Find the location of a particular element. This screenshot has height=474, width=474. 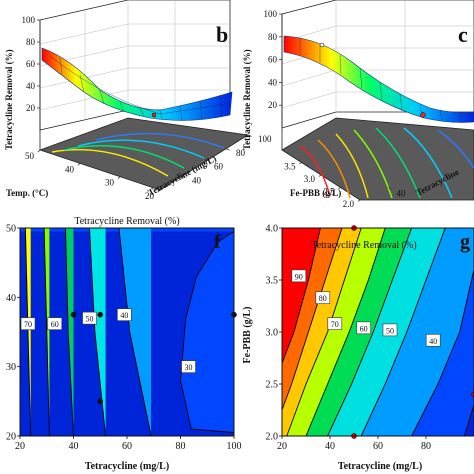

panel-c-y-tick-label-2: 3.0 is located at coordinates (310, 179).